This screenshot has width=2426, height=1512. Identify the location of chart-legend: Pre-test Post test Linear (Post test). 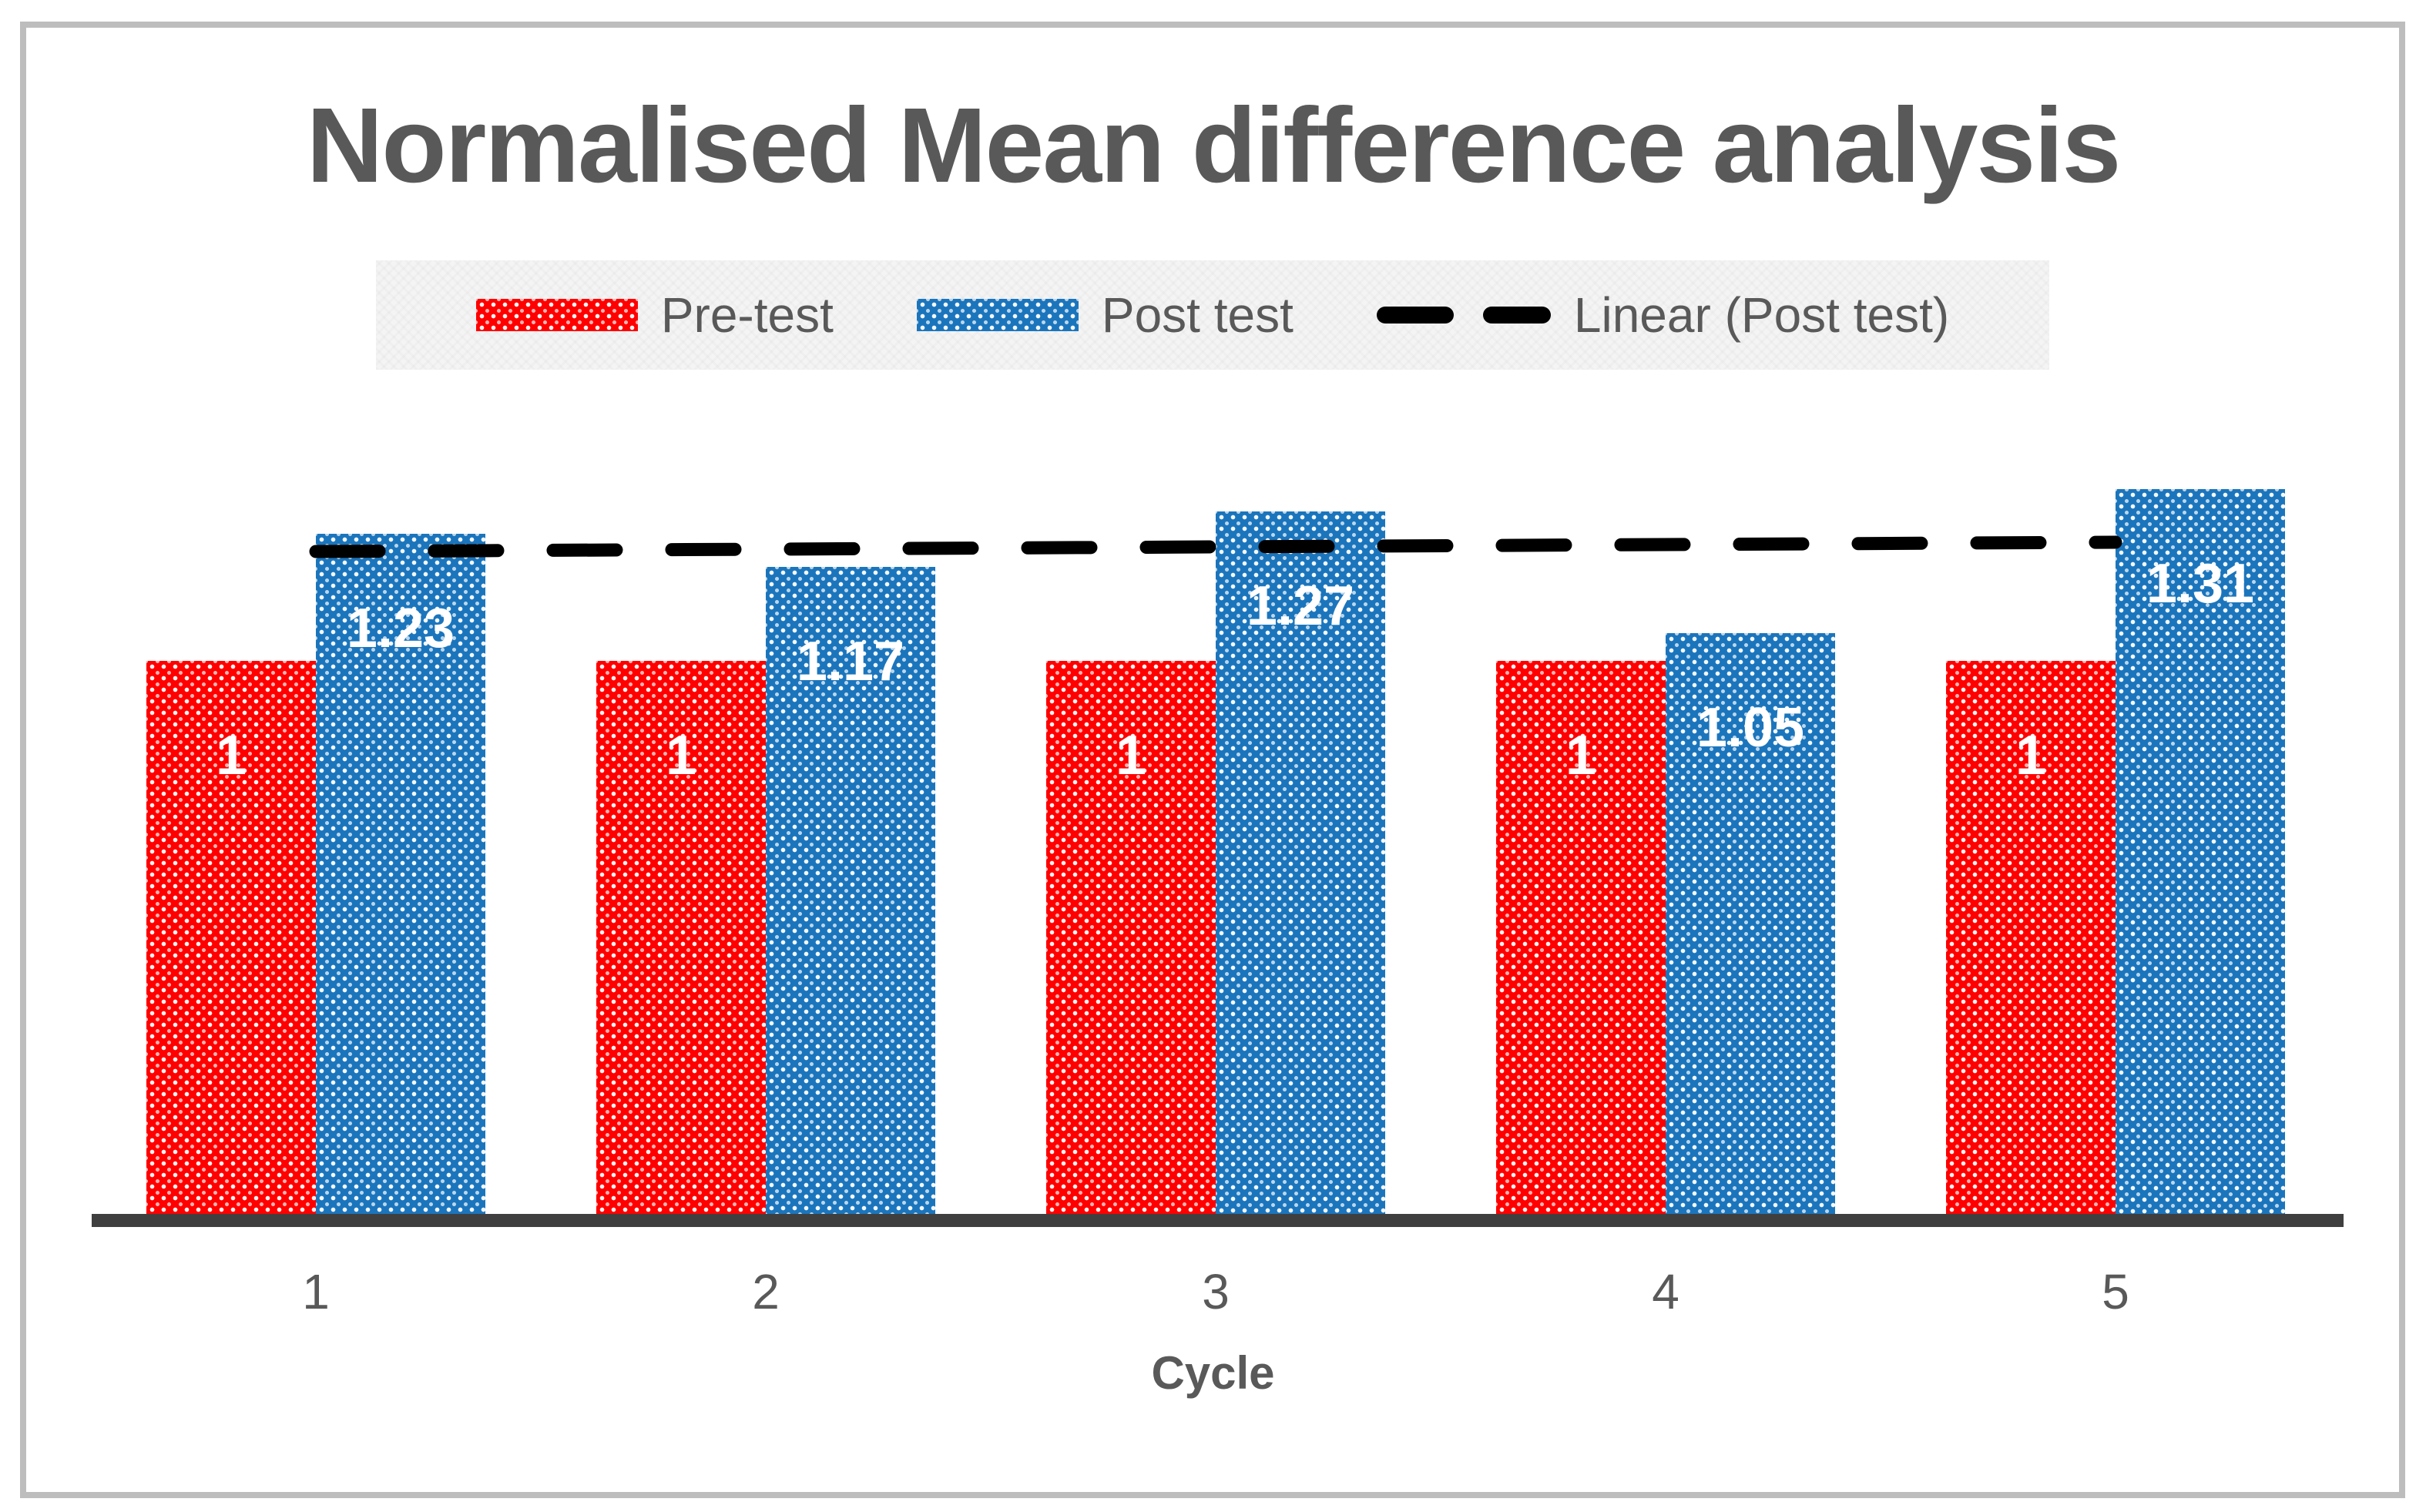
(1213, 315).